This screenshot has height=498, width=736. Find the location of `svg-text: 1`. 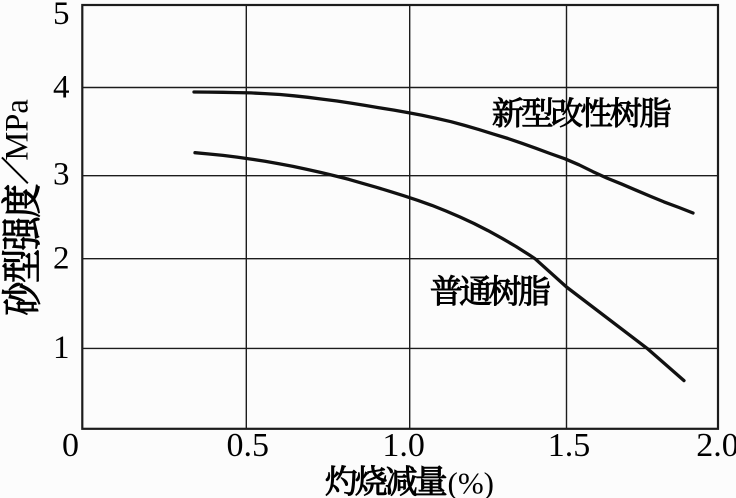

svg-text: 1 is located at coordinates (61, 348).